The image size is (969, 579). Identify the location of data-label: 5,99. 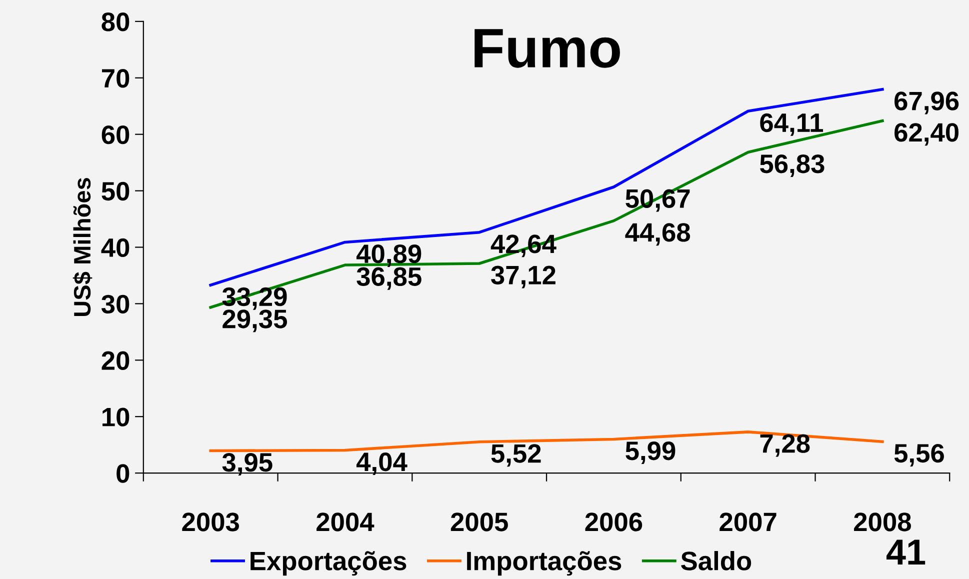
(651, 453).